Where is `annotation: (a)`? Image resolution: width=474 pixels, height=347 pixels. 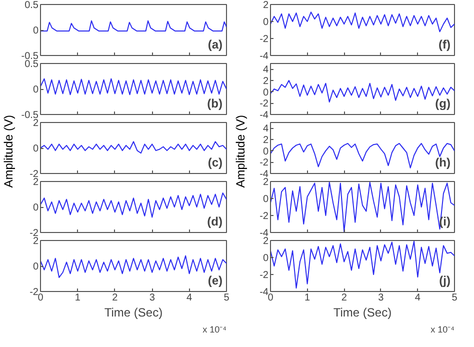 annotation: (a) is located at coordinates (215, 45).